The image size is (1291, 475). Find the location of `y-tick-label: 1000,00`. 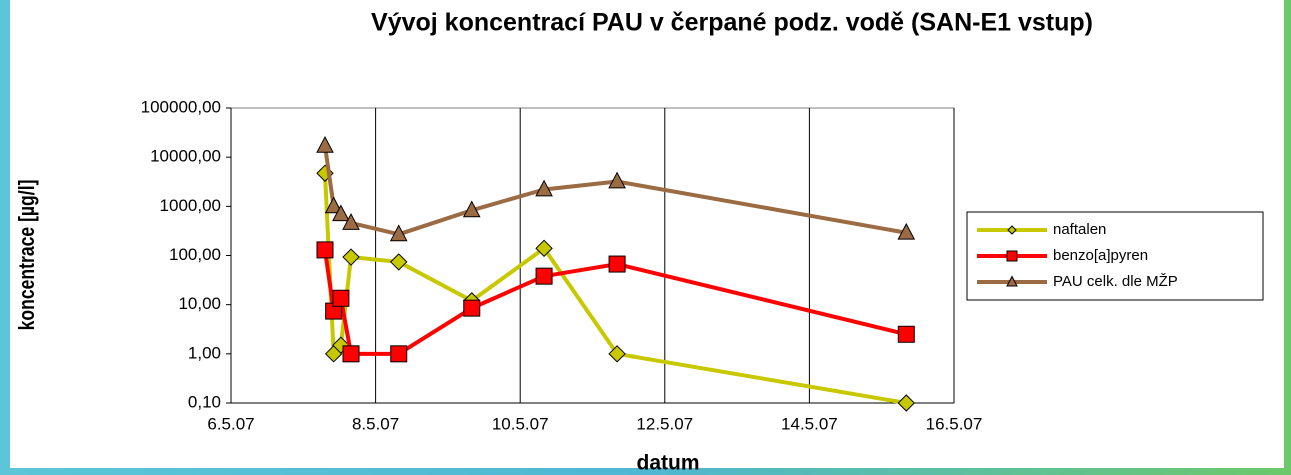

y-tick-label: 1000,00 is located at coordinates (190, 205).